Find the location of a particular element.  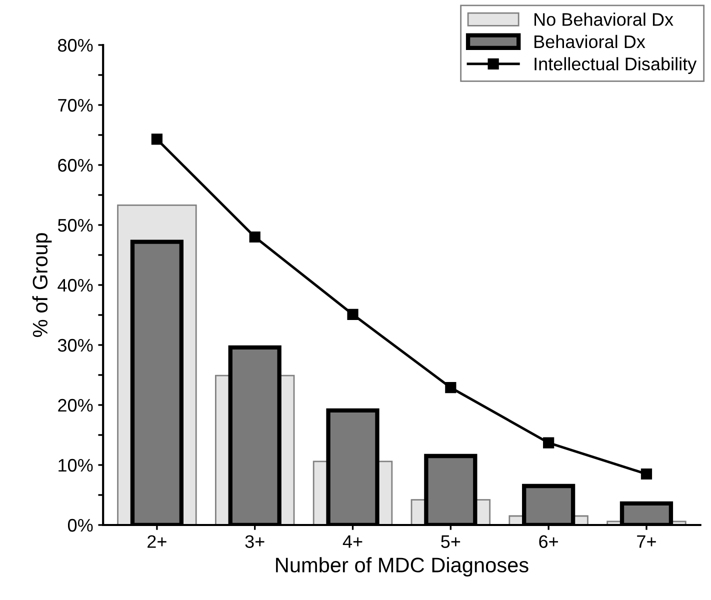

y-tick-label: 0% is located at coordinates (80, 525).